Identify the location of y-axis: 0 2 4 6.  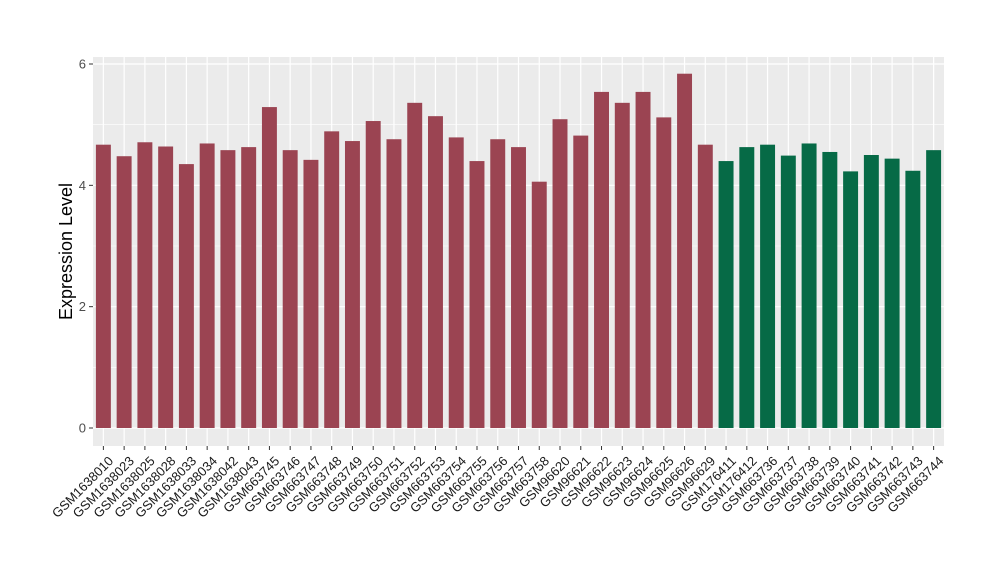
(86, 246).